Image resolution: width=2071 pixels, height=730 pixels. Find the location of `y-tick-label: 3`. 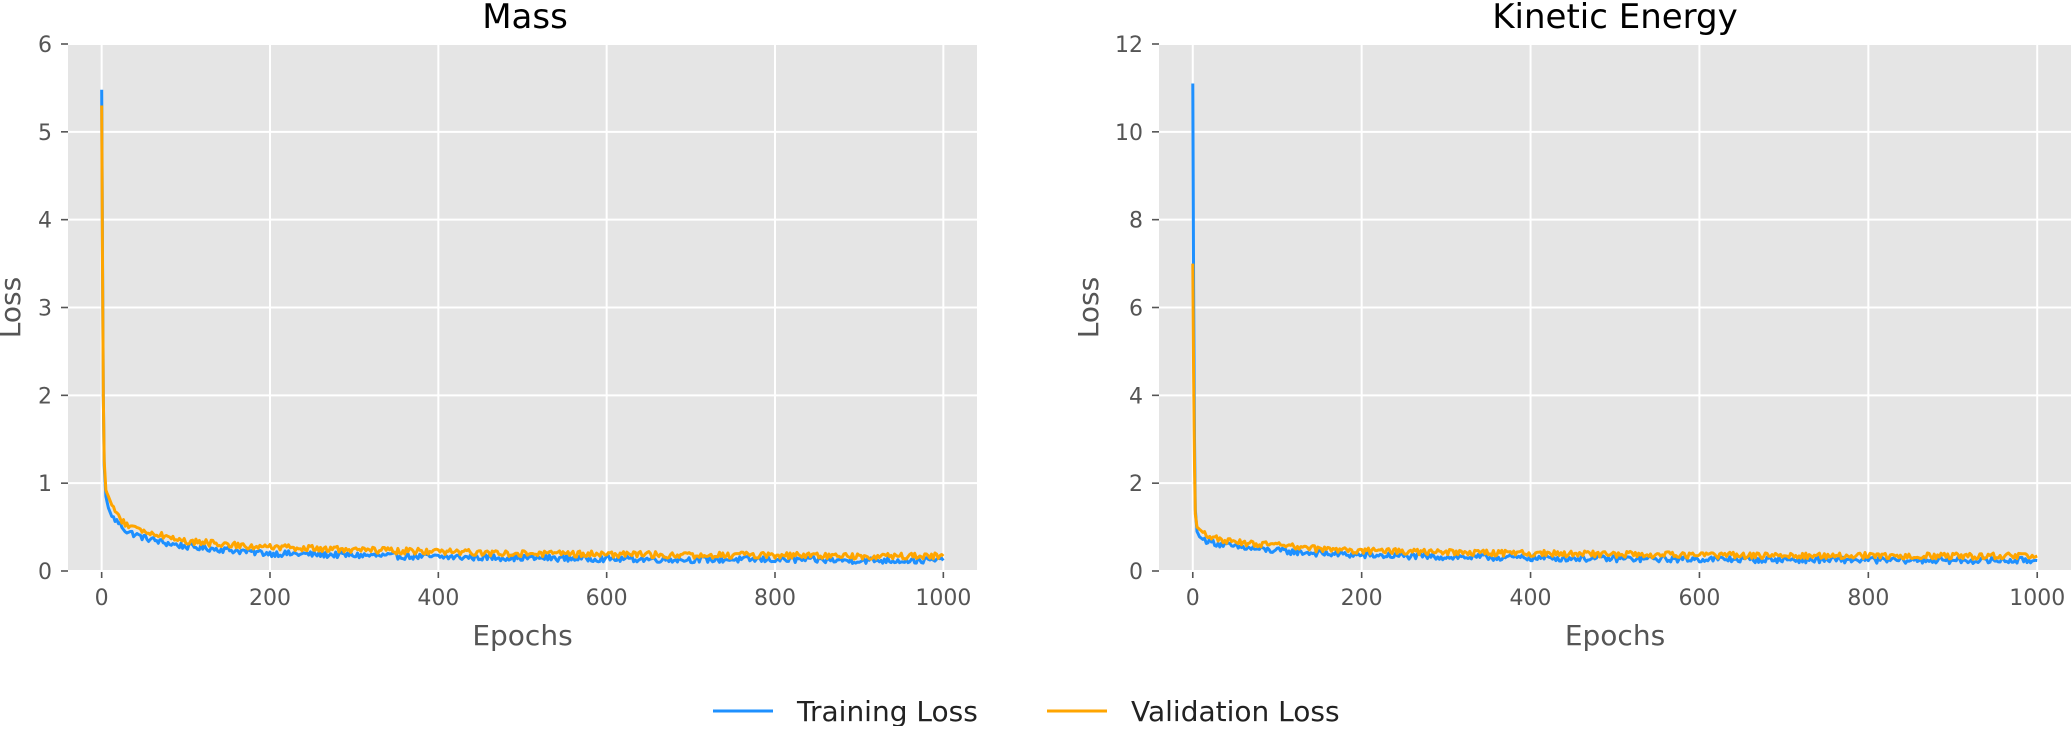

y-tick-label: 3 is located at coordinates (45, 309).